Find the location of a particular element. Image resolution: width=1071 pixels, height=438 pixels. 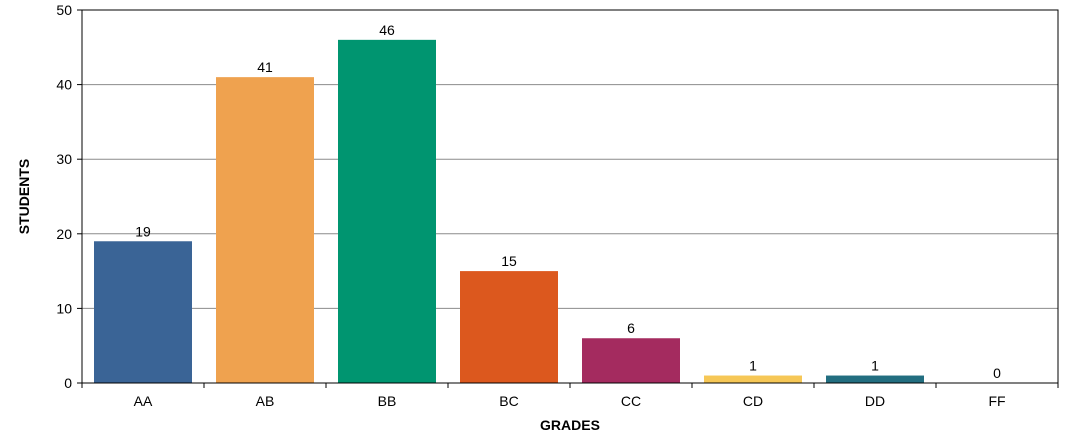

bar-dd is located at coordinates (875, 379).